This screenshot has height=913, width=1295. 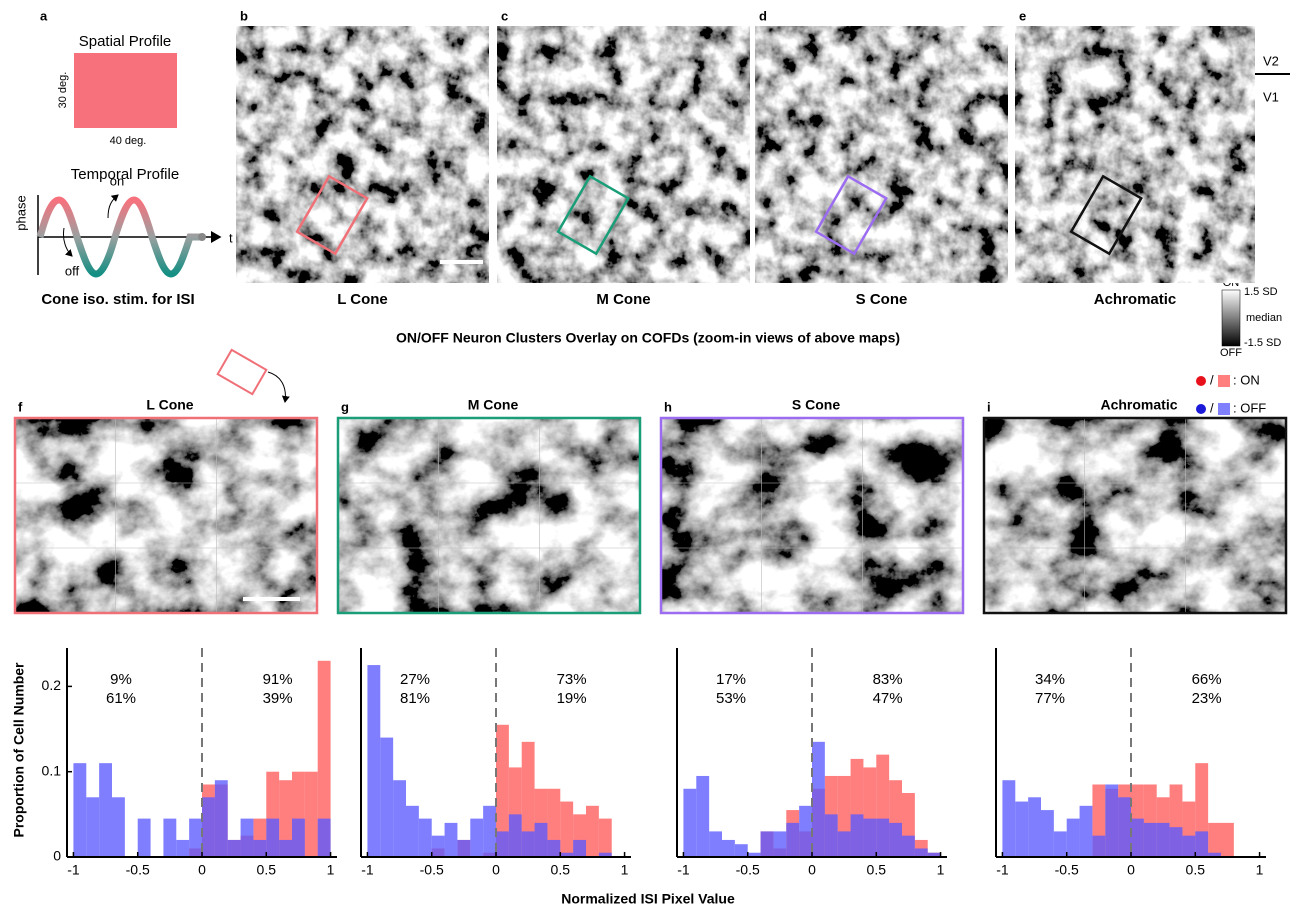 I want to click on off-percent: 47%, so click(x=888, y=698).